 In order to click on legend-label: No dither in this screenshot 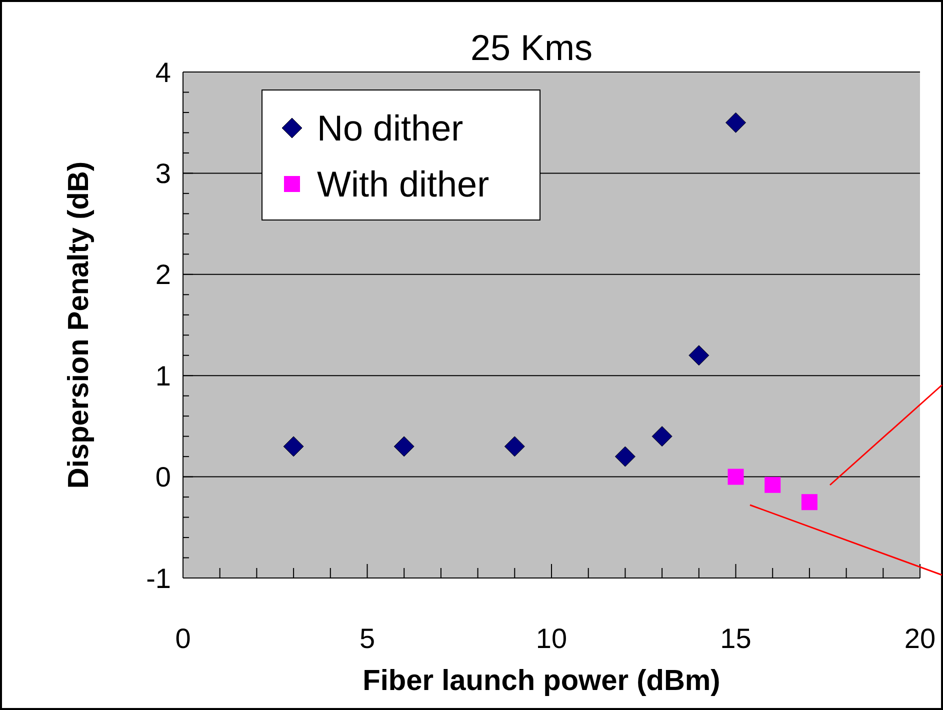, I will do `click(390, 128)`.